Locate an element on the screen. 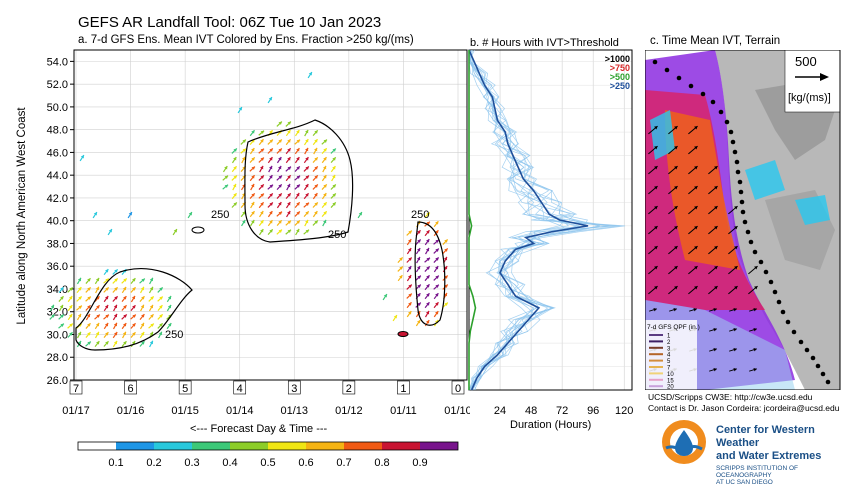  y-tick-label: 28.0 is located at coordinates (57, 358).